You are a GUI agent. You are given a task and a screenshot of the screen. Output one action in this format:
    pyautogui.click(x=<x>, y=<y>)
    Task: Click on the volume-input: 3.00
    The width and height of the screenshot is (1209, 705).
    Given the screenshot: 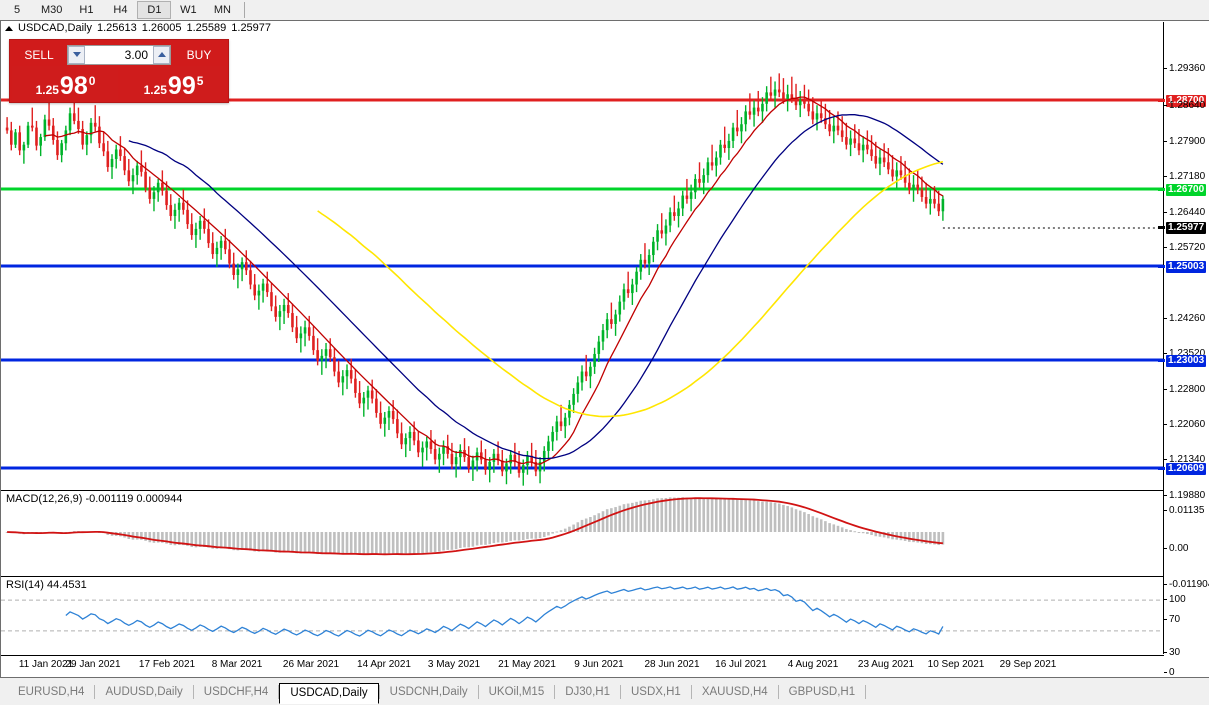 What is the action you would take?
    pyautogui.click(x=119, y=54)
    